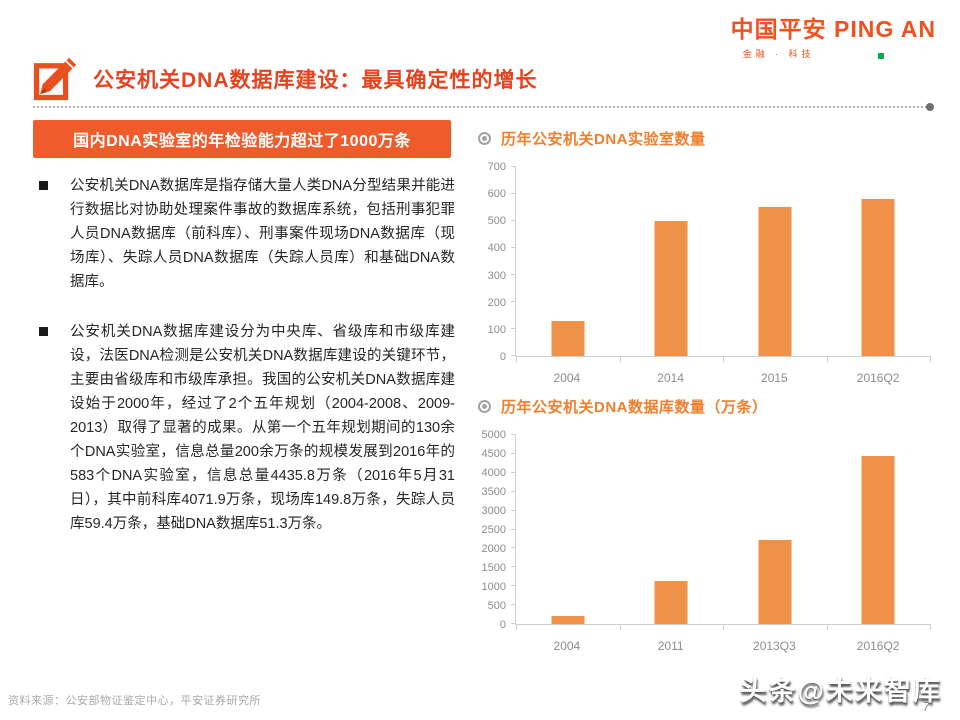 This screenshot has width=960, height=720. I want to click on square-bullet-icon, so click(43, 185).